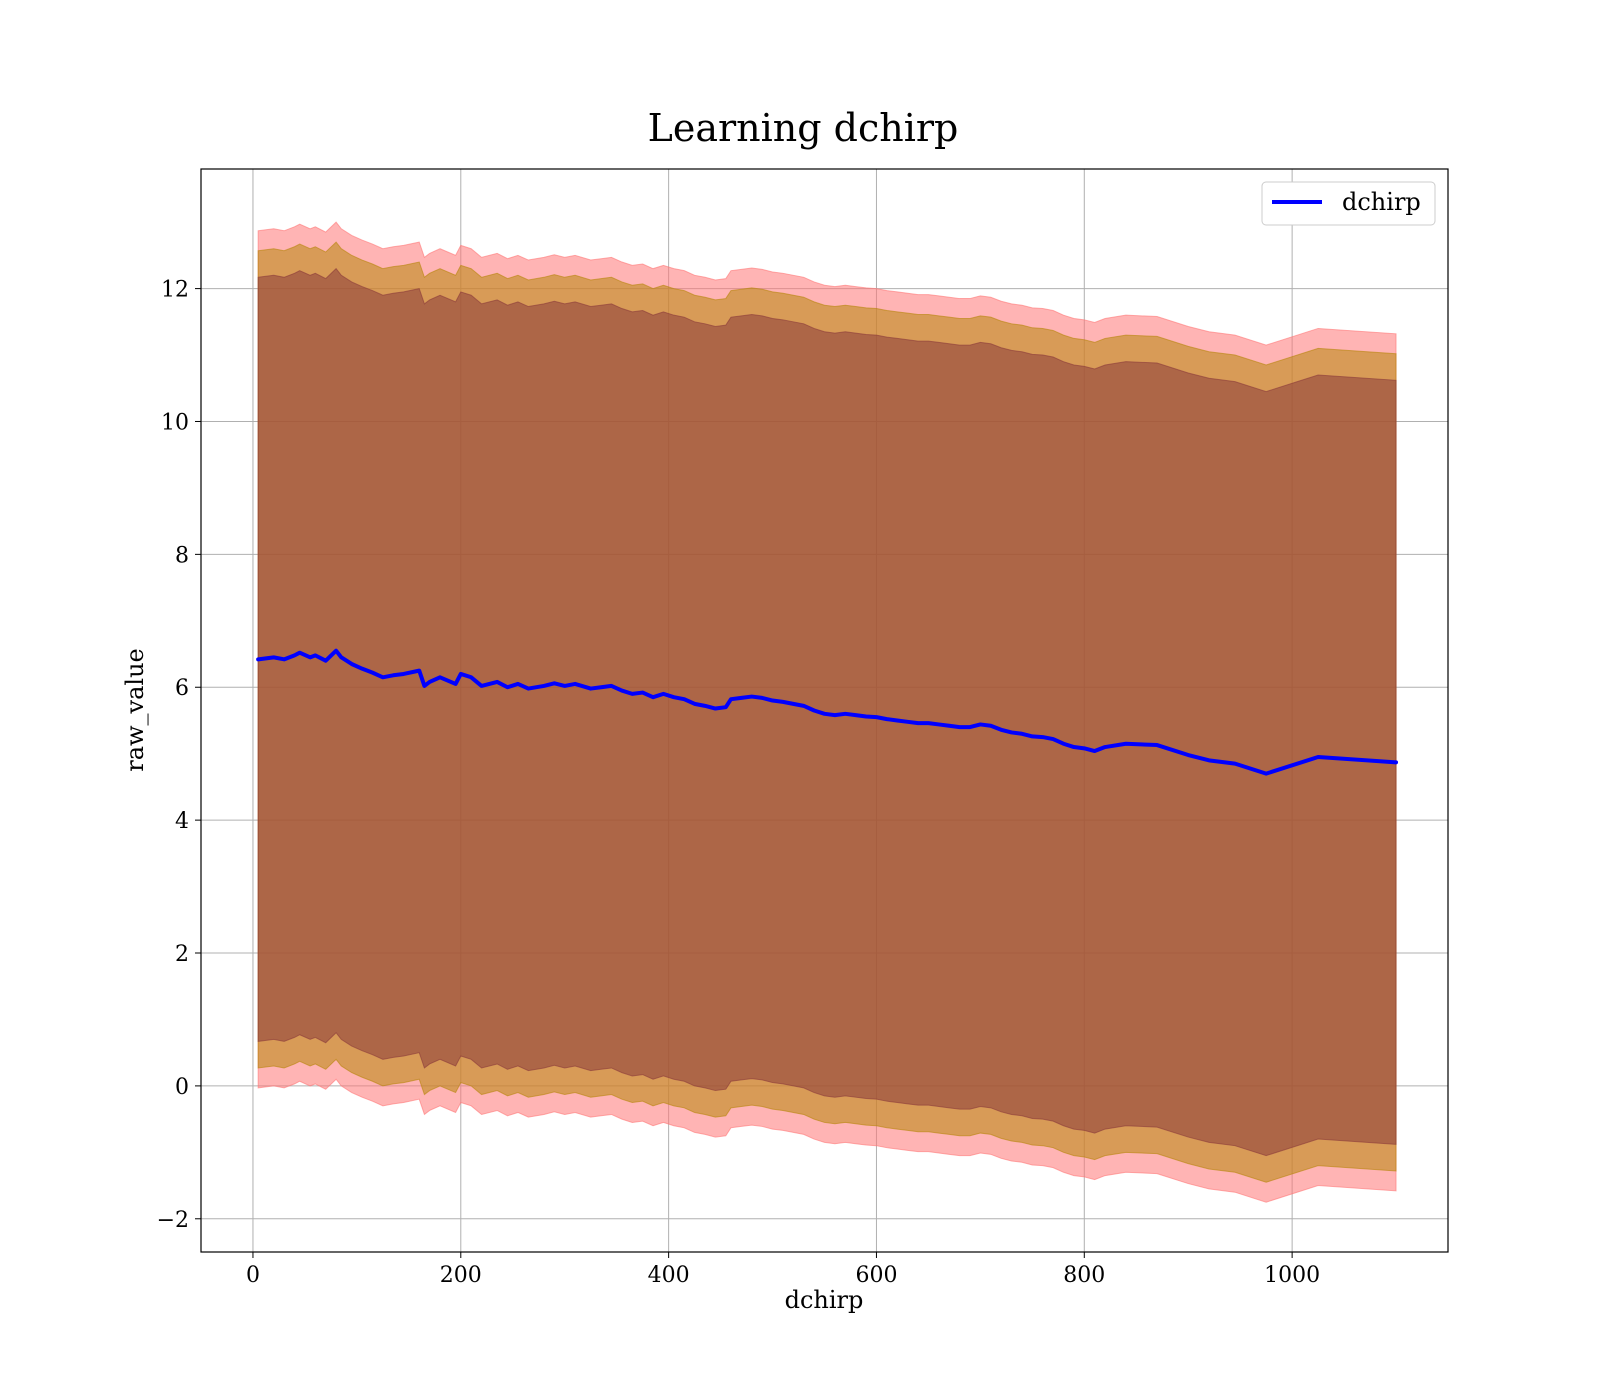  Describe the element at coordinates (461, 1275) in the screenshot. I see `x-tick-label: 200` at that location.